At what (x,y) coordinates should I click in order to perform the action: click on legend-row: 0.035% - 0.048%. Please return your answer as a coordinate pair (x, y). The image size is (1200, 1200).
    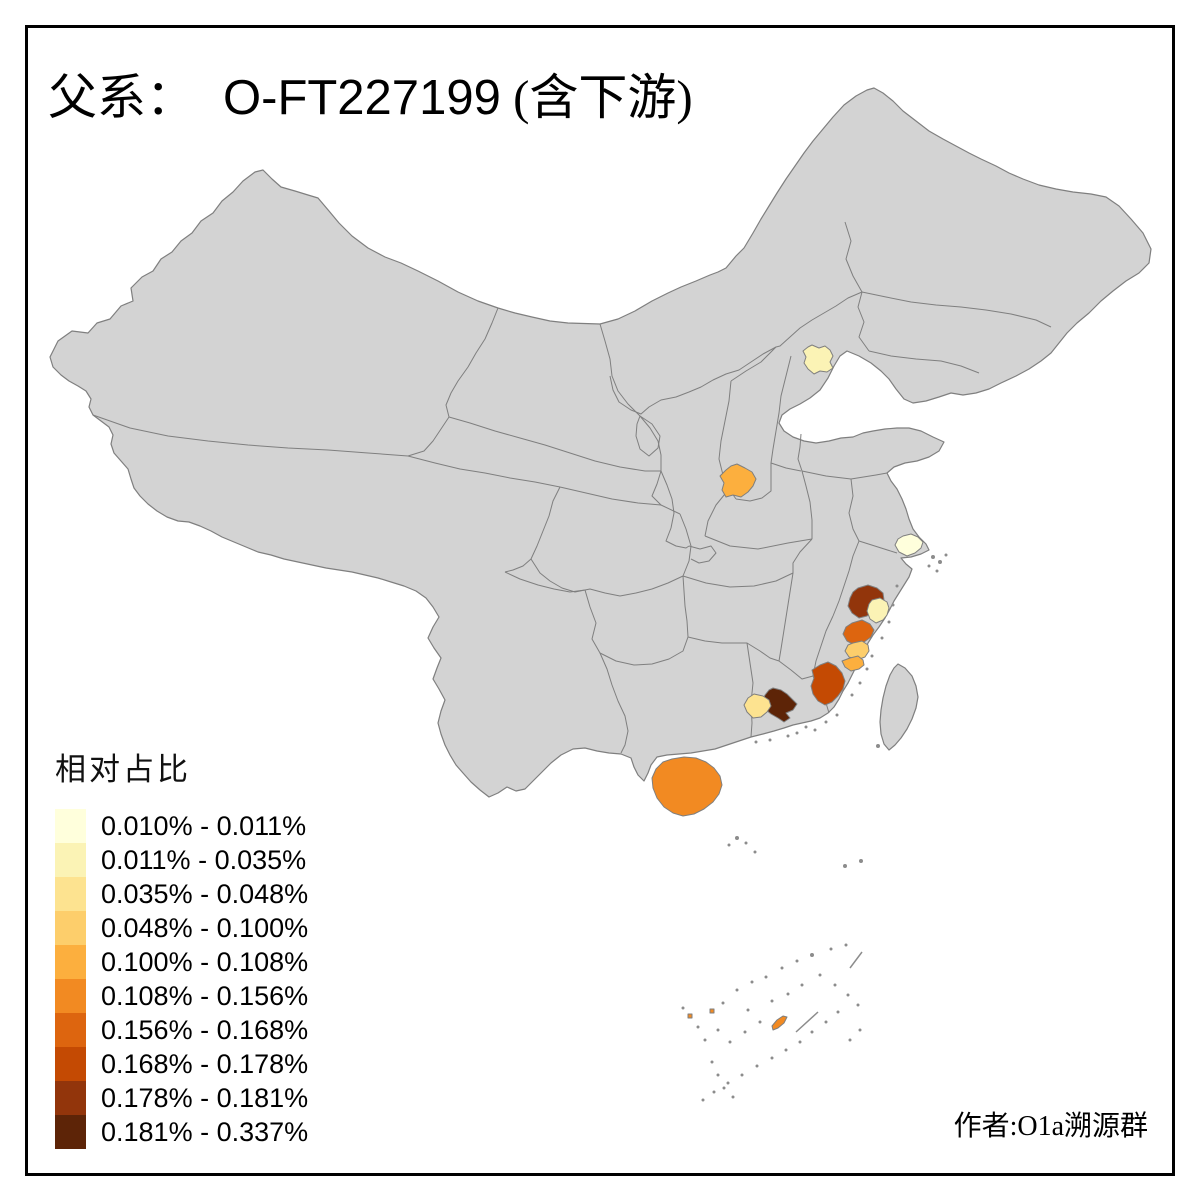
    Looking at the image, I should click on (181, 894).